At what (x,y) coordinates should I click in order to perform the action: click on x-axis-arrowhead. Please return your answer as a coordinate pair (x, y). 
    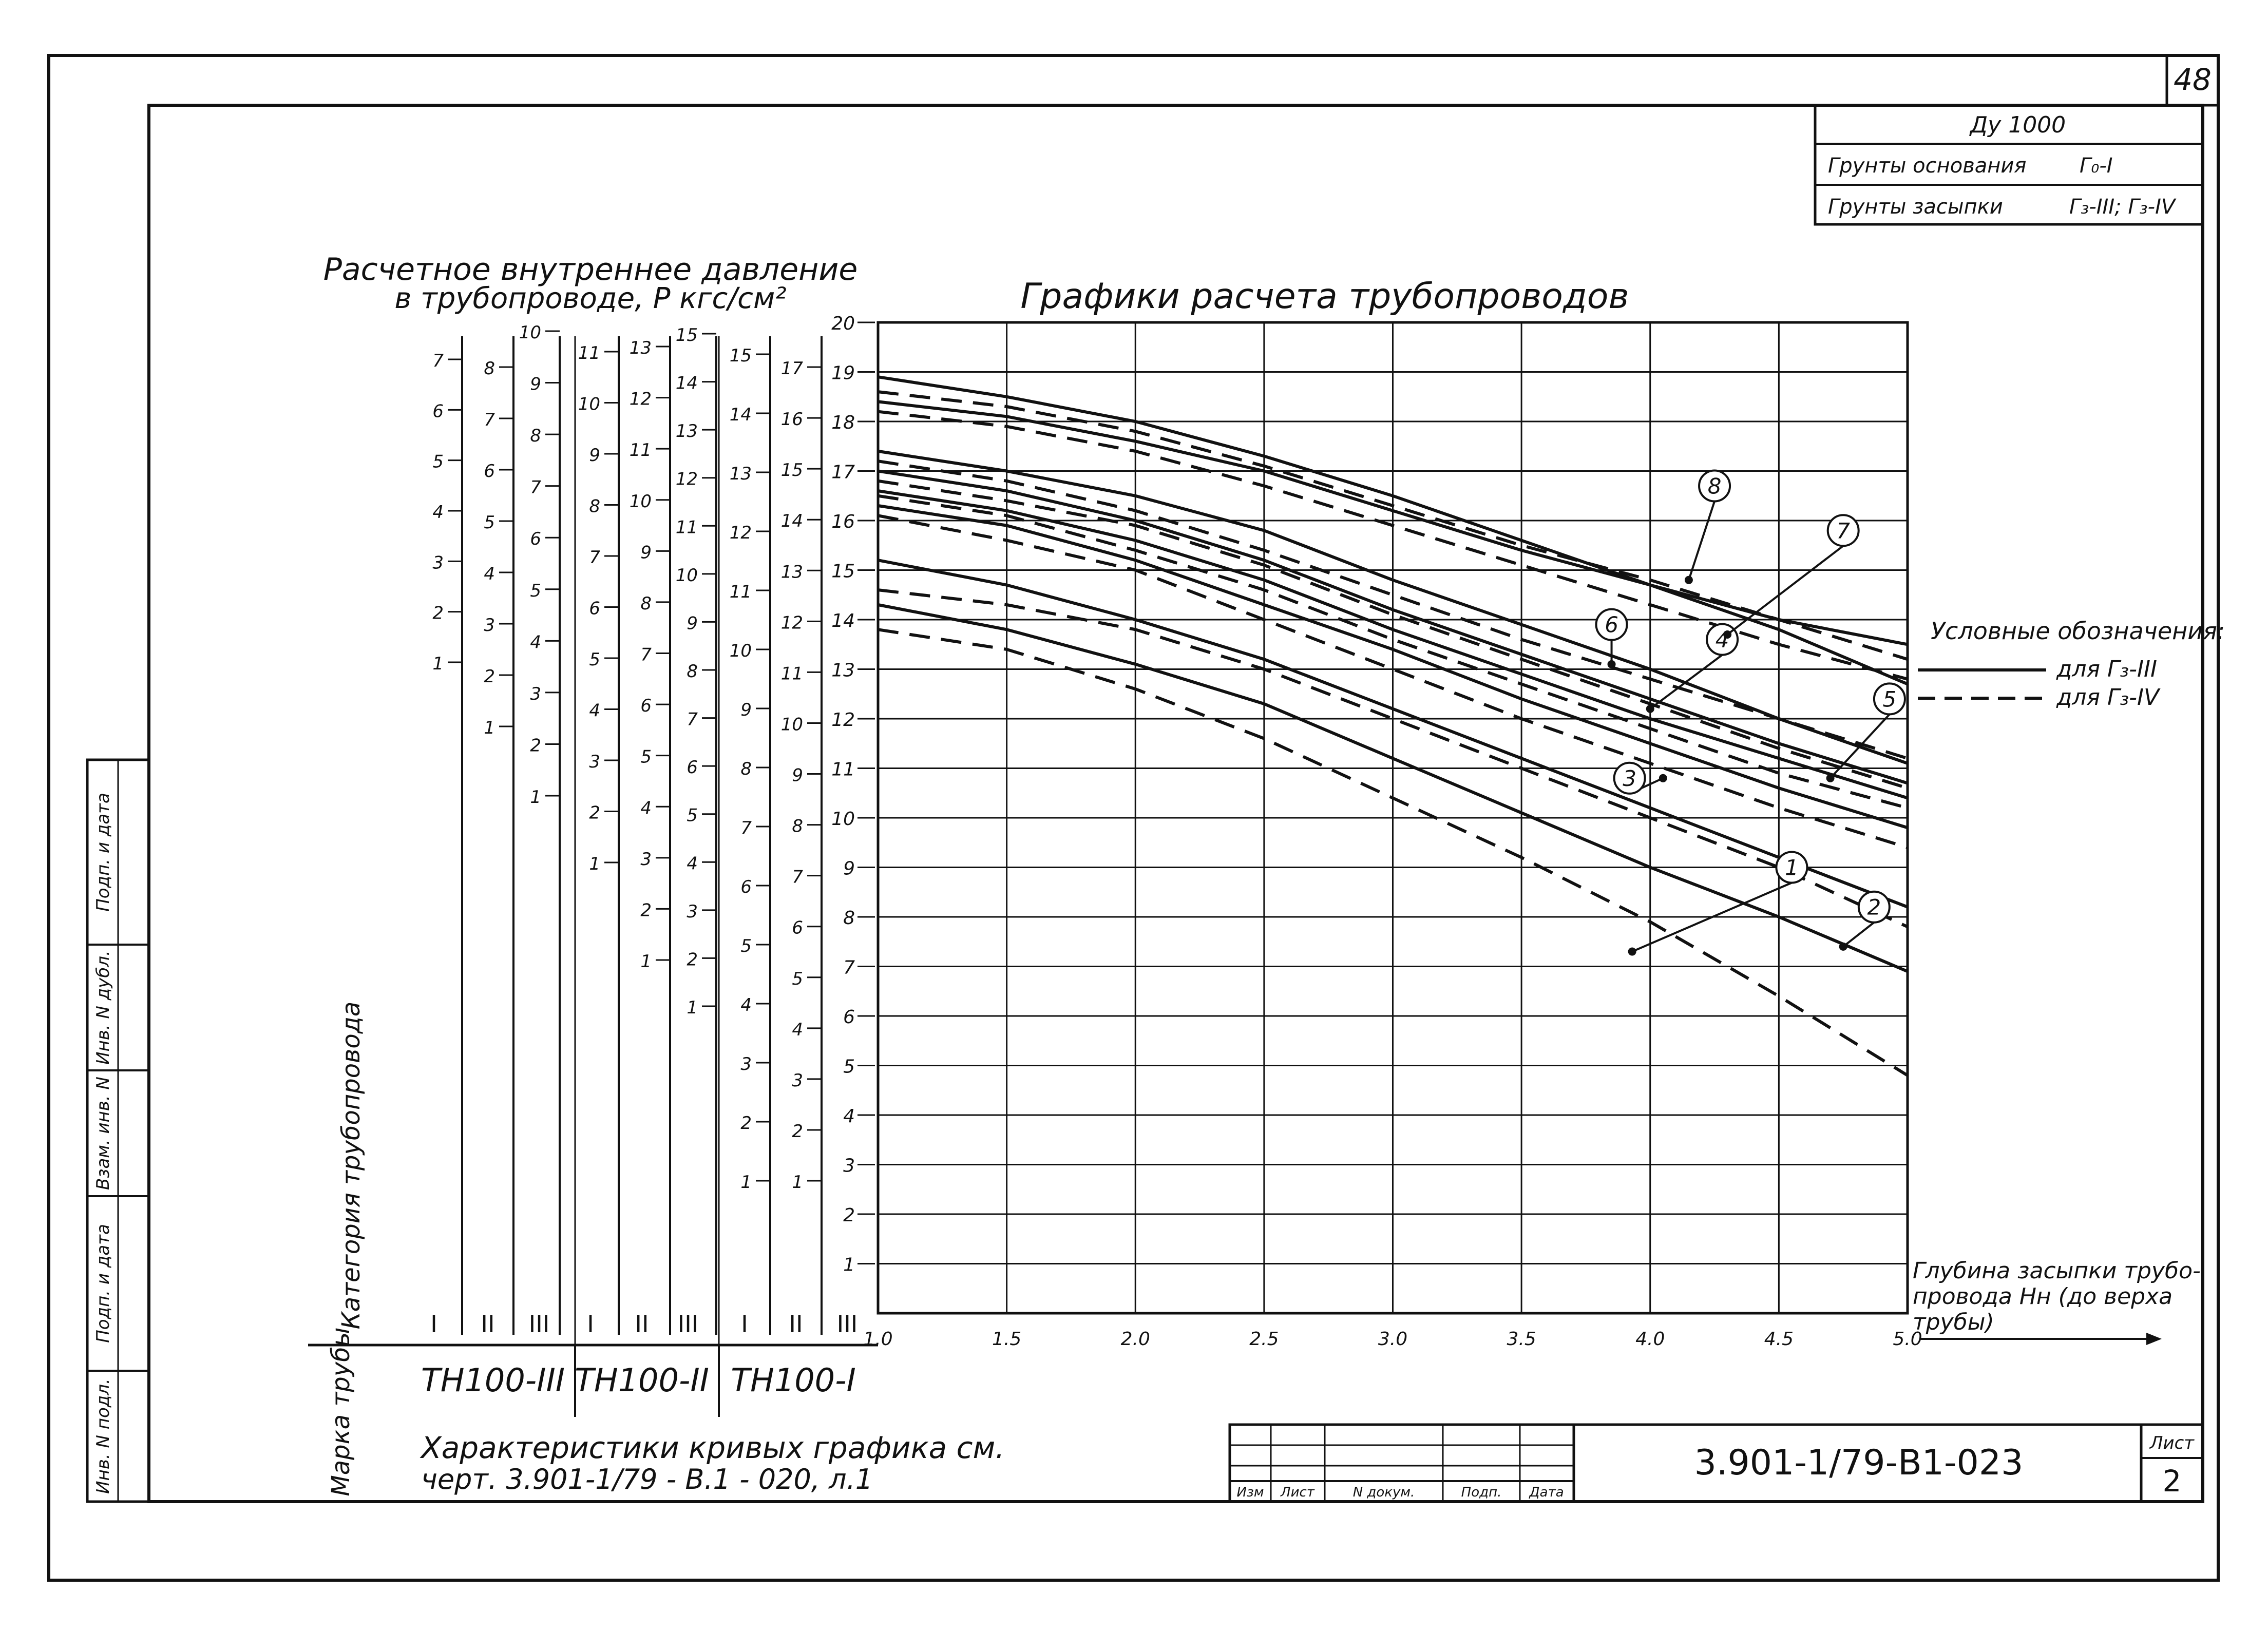
    Looking at the image, I should click on (2154, 1339).